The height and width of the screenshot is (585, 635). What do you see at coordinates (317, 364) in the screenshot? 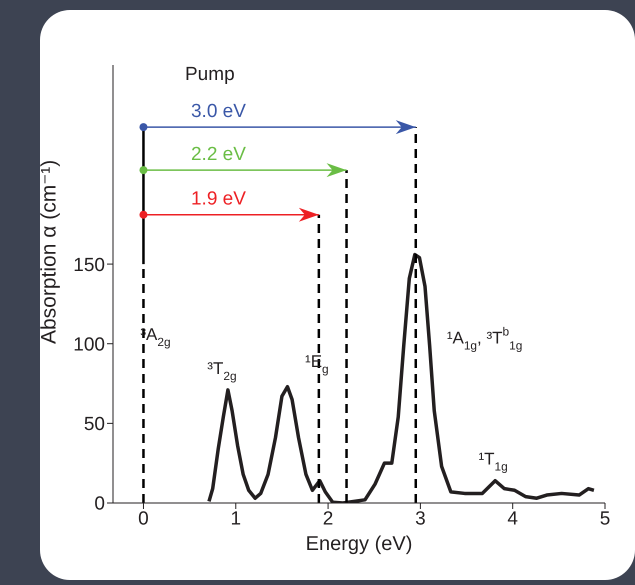
I see `annotation: ¹E$_{g}$` at bounding box center [317, 364].